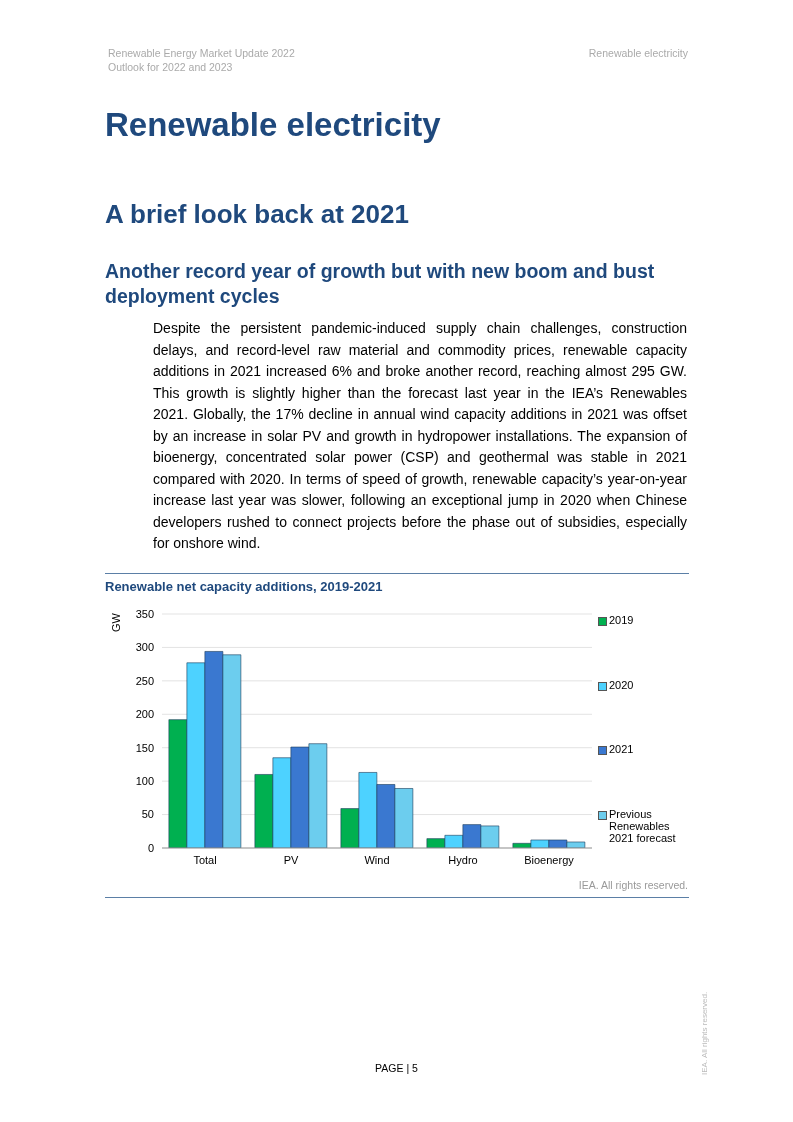  I want to click on text: Despite the persistent pandemic-induced supply chain challenges, construction delays, and record-level raw material and commodity prices, renewable capacity additions in 2021 increased 6% and broke another record, reaching almost 295 GW. This growth is slightly higher than the forecast last year in the IEA’s Renewables 2021. Globally, the 17% decline in annual wind capacity additions in 2021 was offset by an increase in solar PV and growth in hydropower installations. The expansion of bioenergy, concentrated solar power (CSP) and geothermal was stable in 2021 compared with 2020. In terms of speed of growth, renewable capacity’s year-on-year increase last year was slower, following an exceptional jump in 2020 when Chinese developers rushed to connect projects before the phase out of subsidies, especially for onshore wind., so click(420, 435).